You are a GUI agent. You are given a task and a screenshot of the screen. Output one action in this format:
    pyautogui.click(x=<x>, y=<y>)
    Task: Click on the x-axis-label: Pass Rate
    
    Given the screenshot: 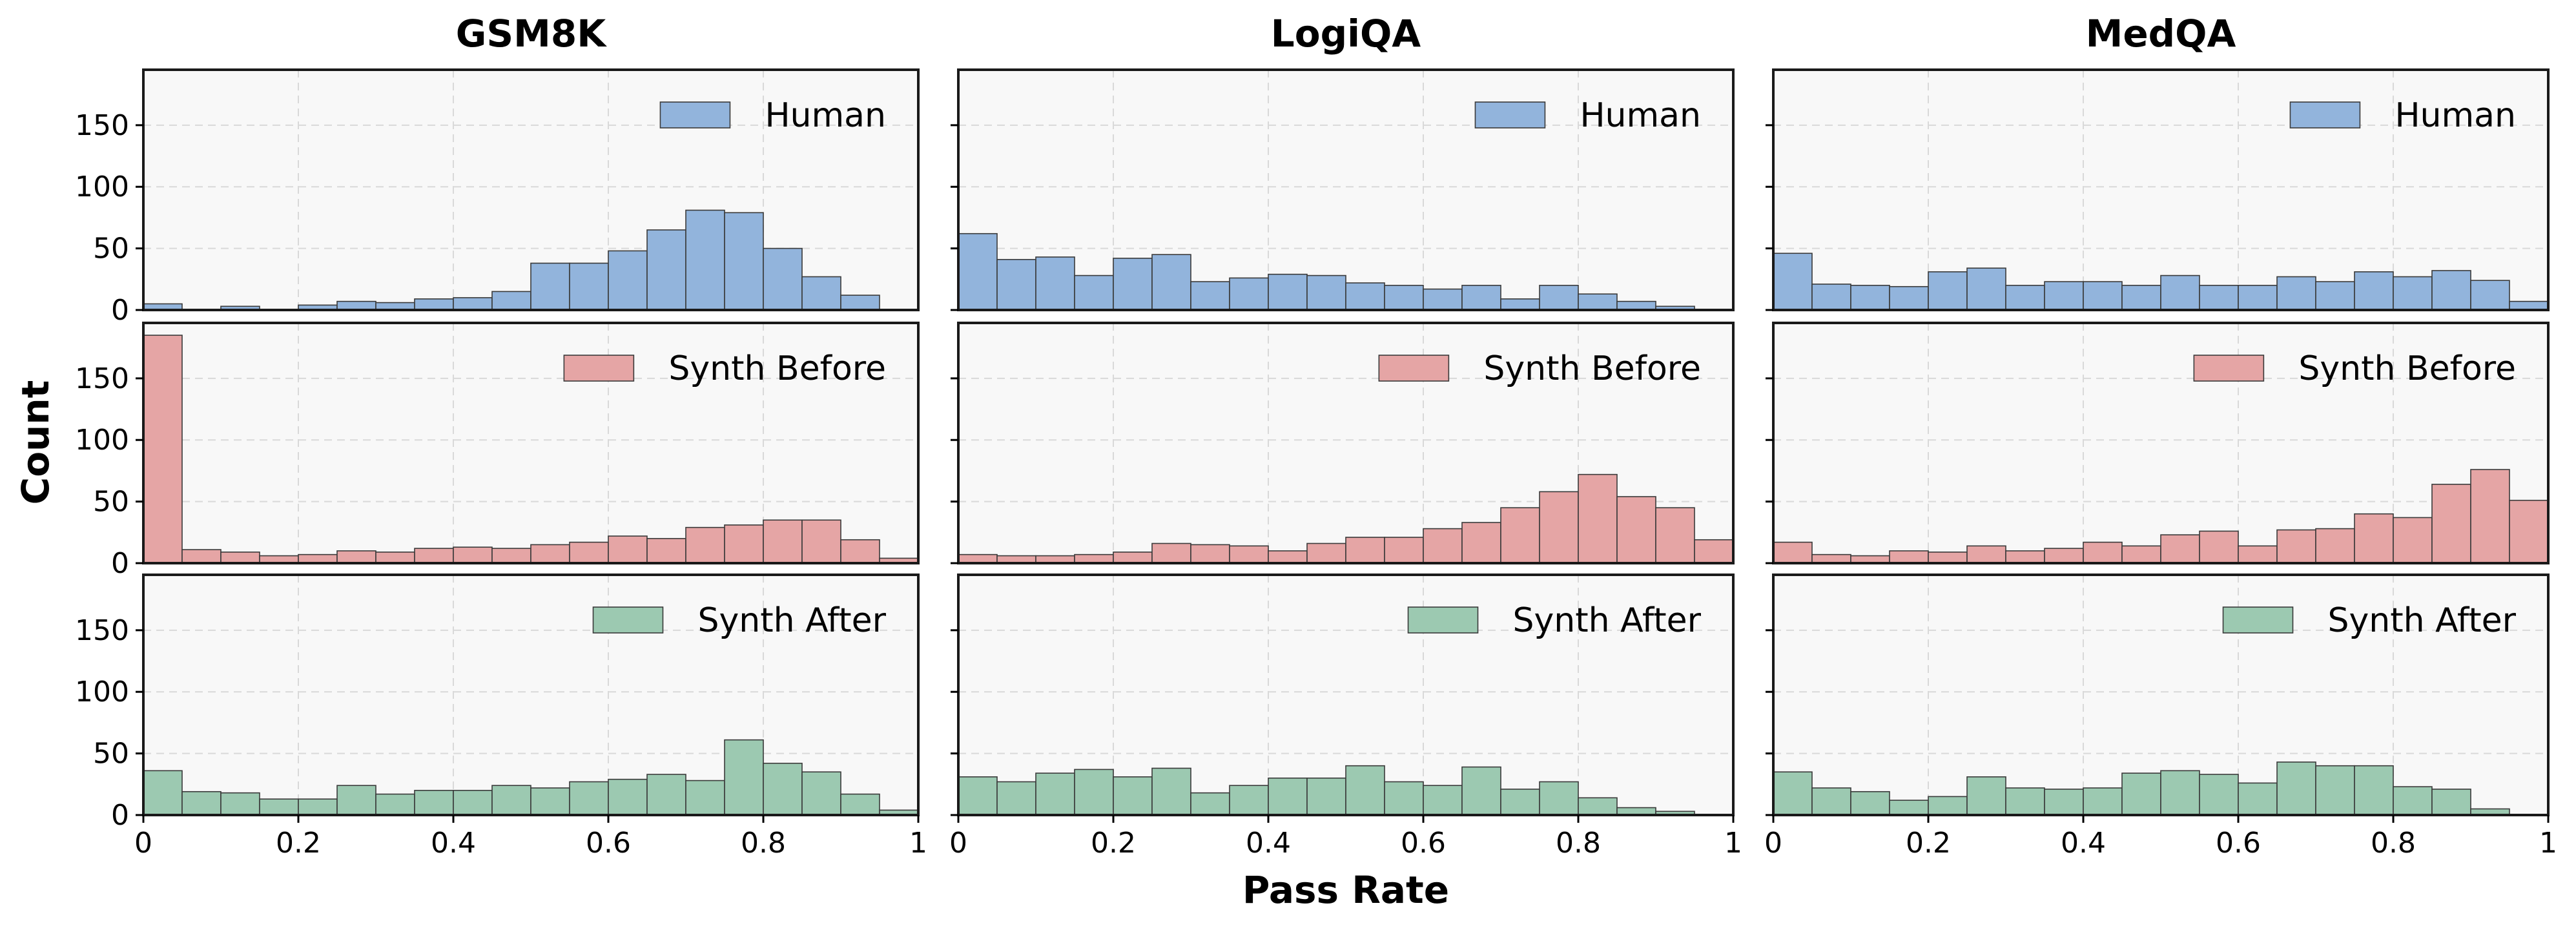 What is the action you would take?
    pyautogui.click(x=1345, y=890)
    